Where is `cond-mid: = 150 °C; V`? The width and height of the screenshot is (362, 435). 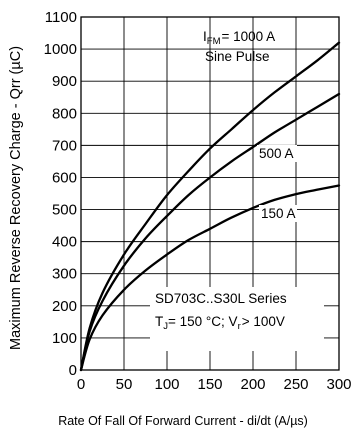
cond-mid: = 150 °C; V is located at coordinates (203, 321).